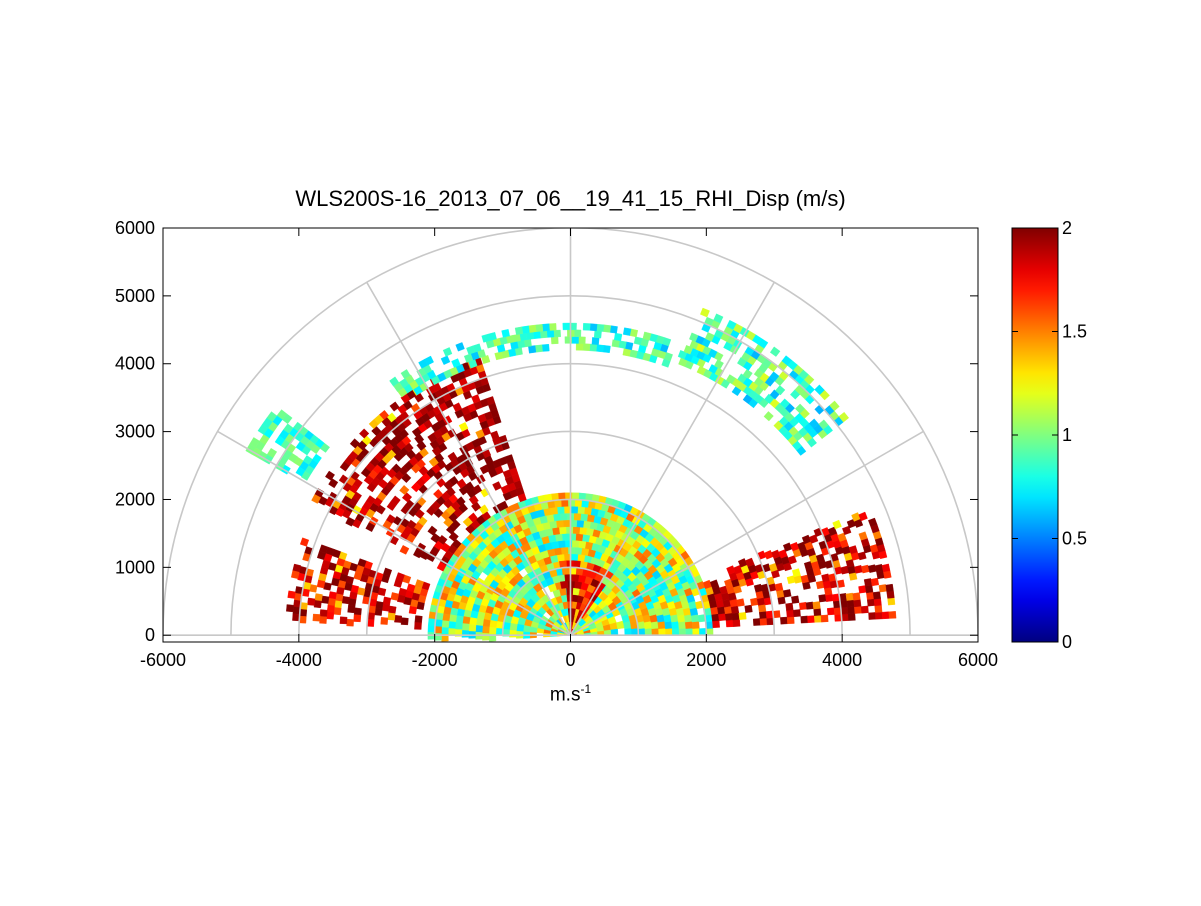 The height and width of the screenshot is (906, 1201). What do you see at coordinates (150, 635) in the screenshot?
I see `y-tick-label: 0` at bounding box center [150, 635].